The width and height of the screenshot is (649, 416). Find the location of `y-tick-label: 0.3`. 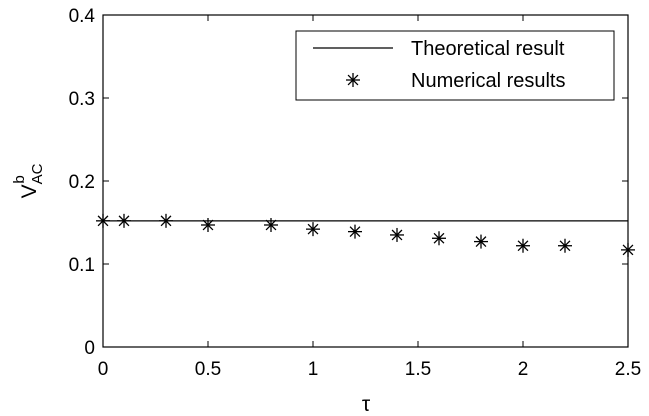

y-tick-label: 0.3 is located at coordinates (82, 99).